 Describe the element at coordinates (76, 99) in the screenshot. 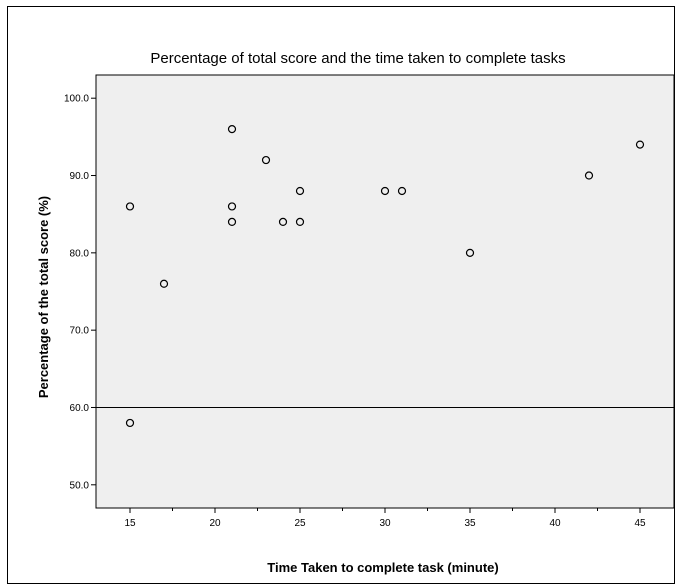

I see `y-tick-label-100: 100.0` at that location.